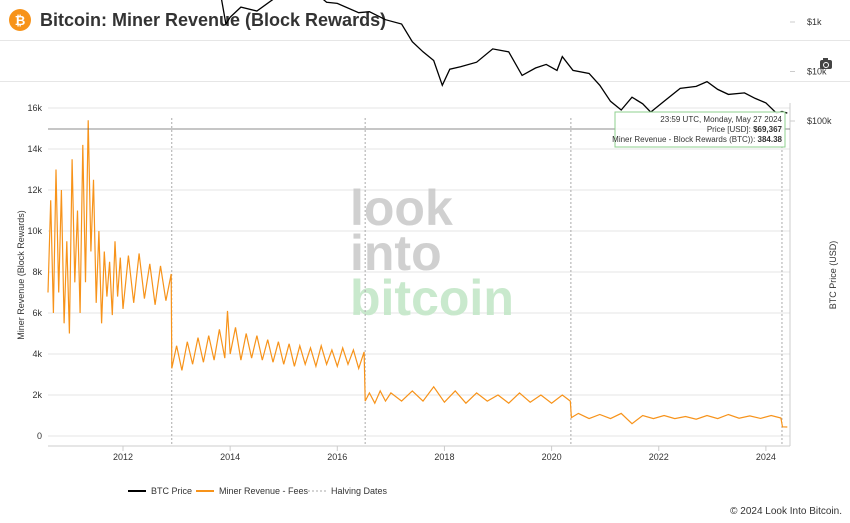  Describe the element at coordinates (766, 457) in the screenshot. I see `x-tick-label: 2024` at that location.